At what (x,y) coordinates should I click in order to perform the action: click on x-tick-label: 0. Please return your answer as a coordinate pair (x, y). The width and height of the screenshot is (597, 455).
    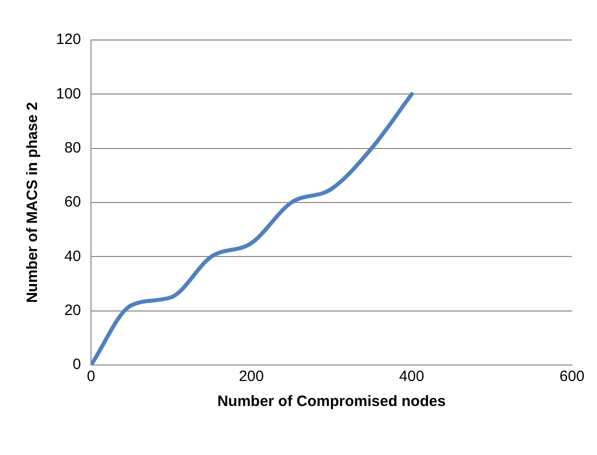
    Looking at the image, I should click on (91, 377).